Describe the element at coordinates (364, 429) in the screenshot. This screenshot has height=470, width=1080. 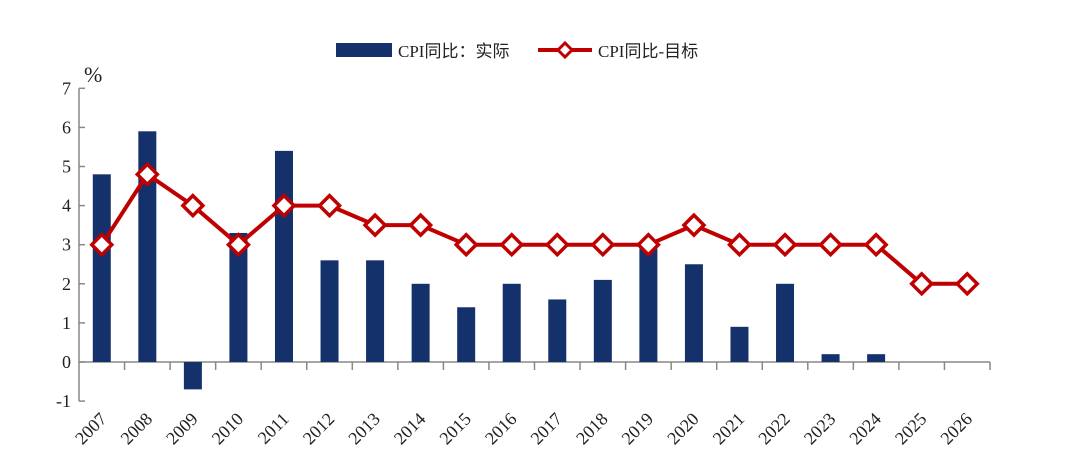
I see `x-tick-label: 2013` at that location.